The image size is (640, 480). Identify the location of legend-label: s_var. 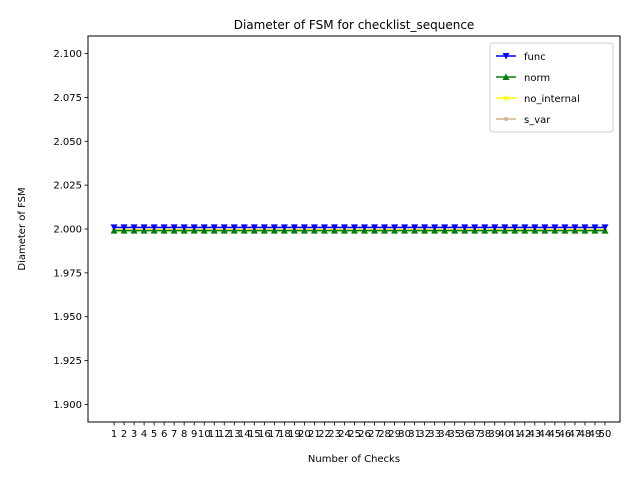
(537, 120).